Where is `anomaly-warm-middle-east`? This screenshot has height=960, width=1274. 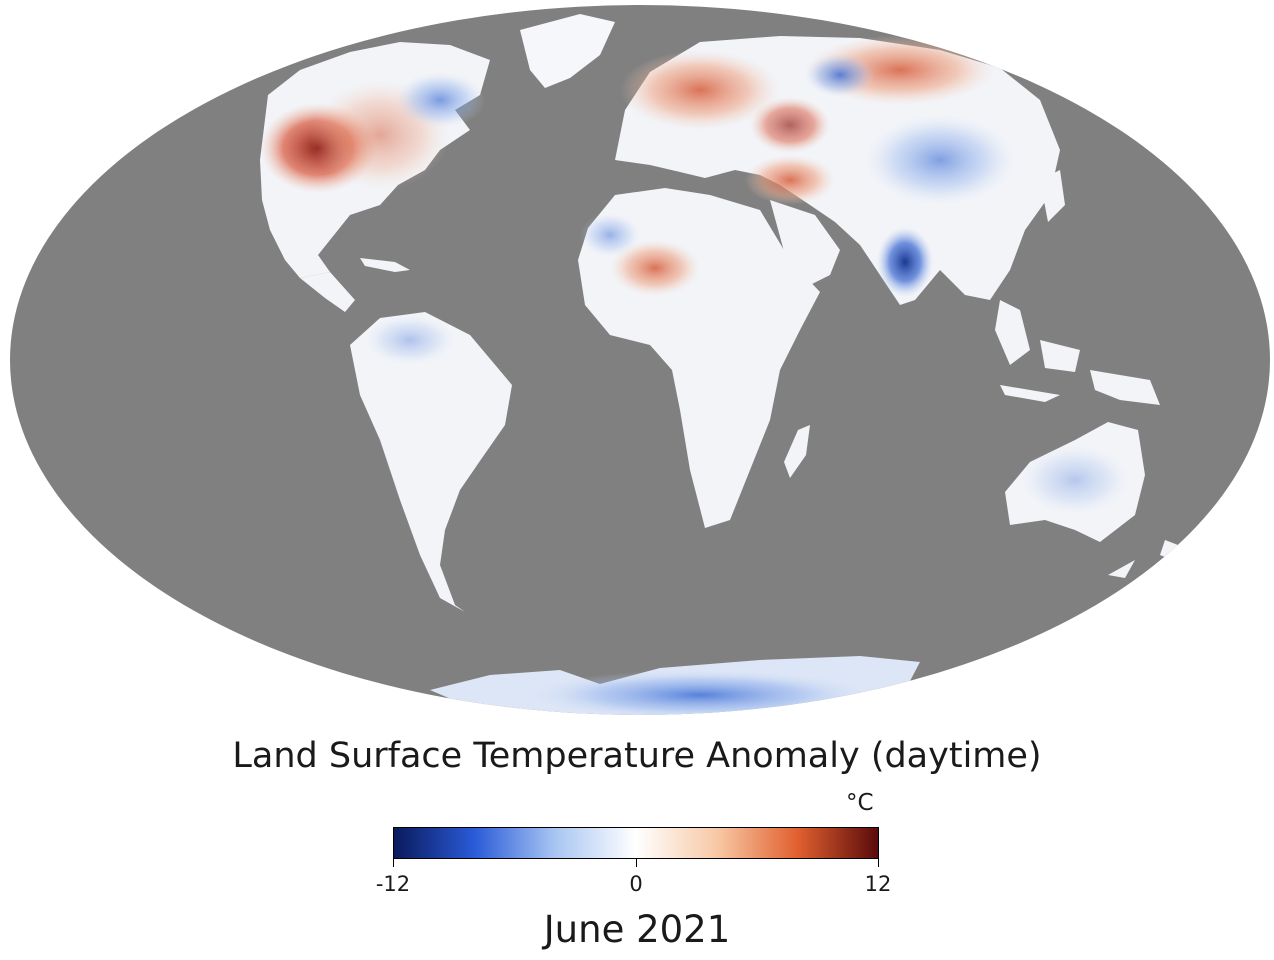
anomaly-warm-middle-east is located at coordinates (790, 180).